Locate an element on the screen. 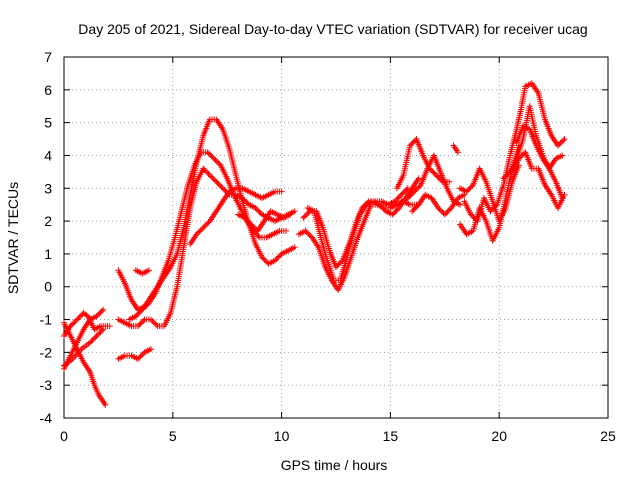 The height and width of the screenshot is (480, 640). y-tick-label: 0 is located at coordinates (48, 287).